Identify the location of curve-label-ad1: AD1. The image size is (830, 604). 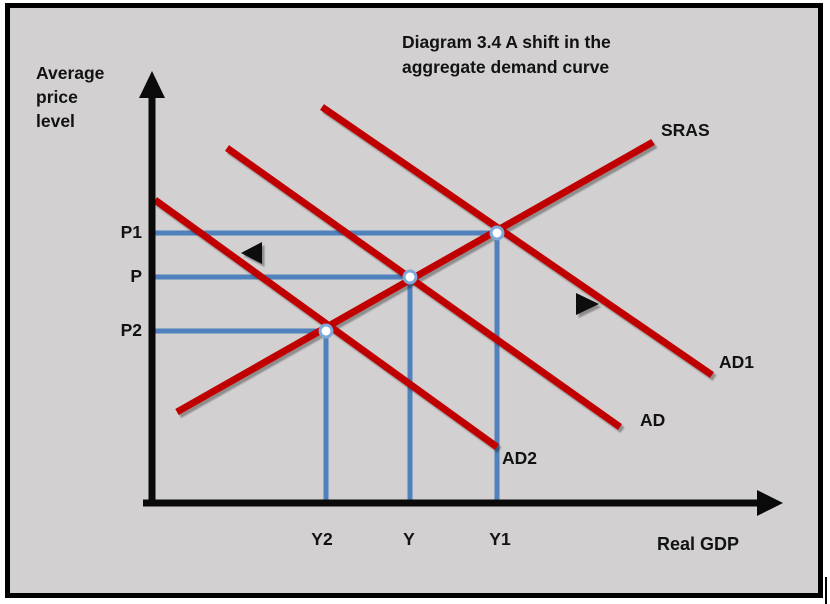
(737, 362).